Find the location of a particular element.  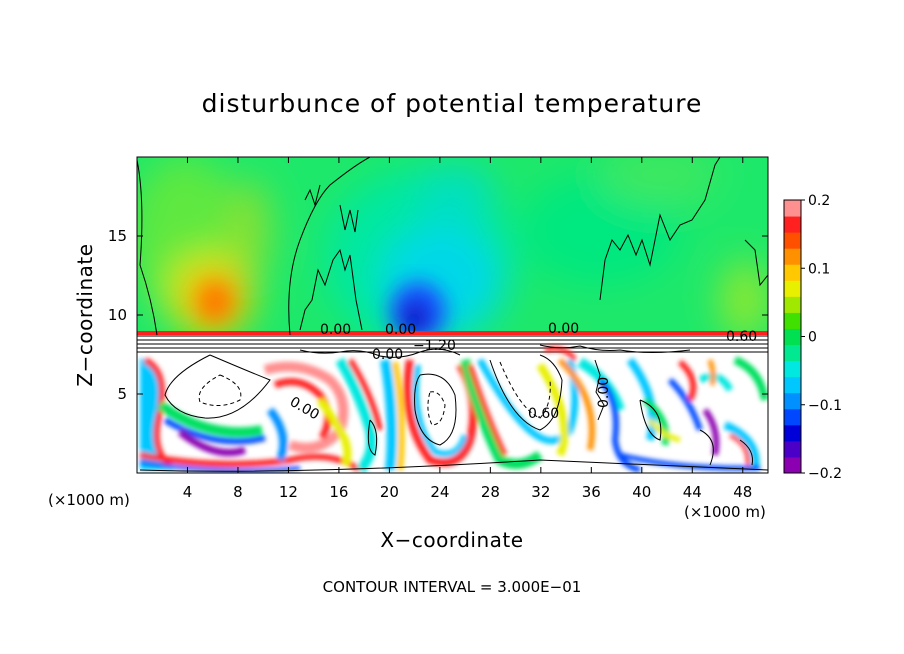

x-tick-label: 36 is located at coordinates (591, 492).